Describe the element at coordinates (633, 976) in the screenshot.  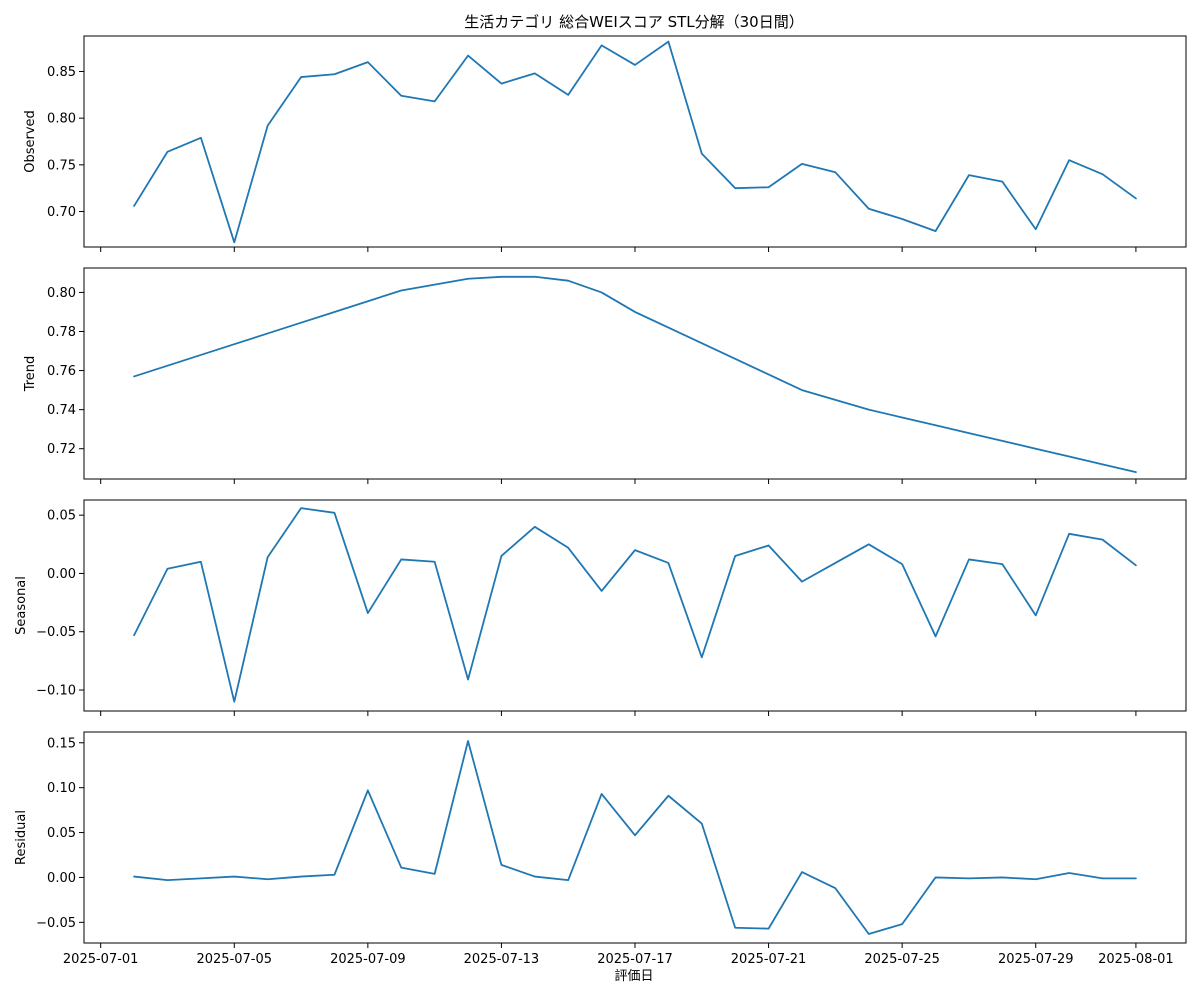
I see `x-axis-label: 評価日` at that location.